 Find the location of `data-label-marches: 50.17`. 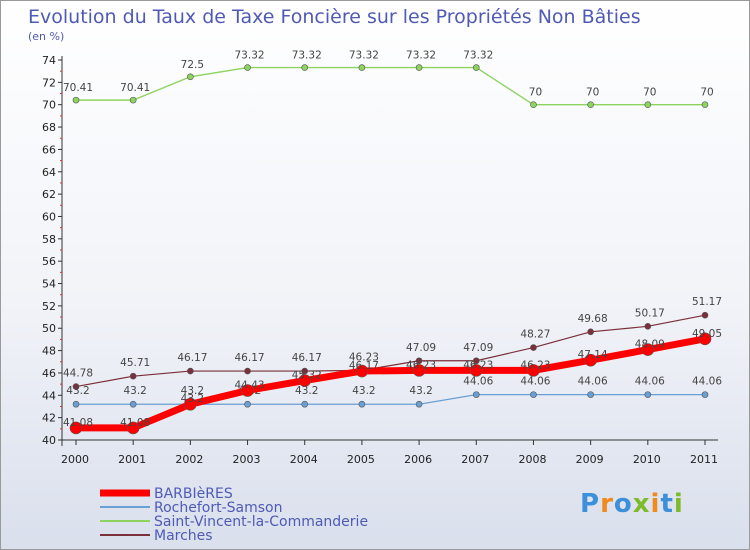

data-label-marches: 50.17 is located at coordinates (650, 313).